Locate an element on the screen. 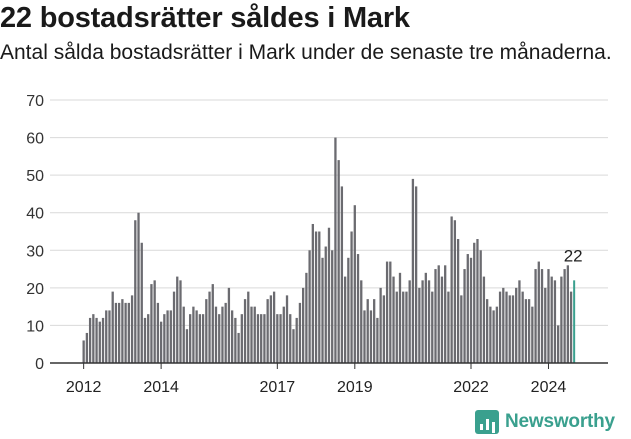 The width and height of the screenshot is (631, 439). newsworthy-logo: Newsworthy is located at coordinates (545, 422).